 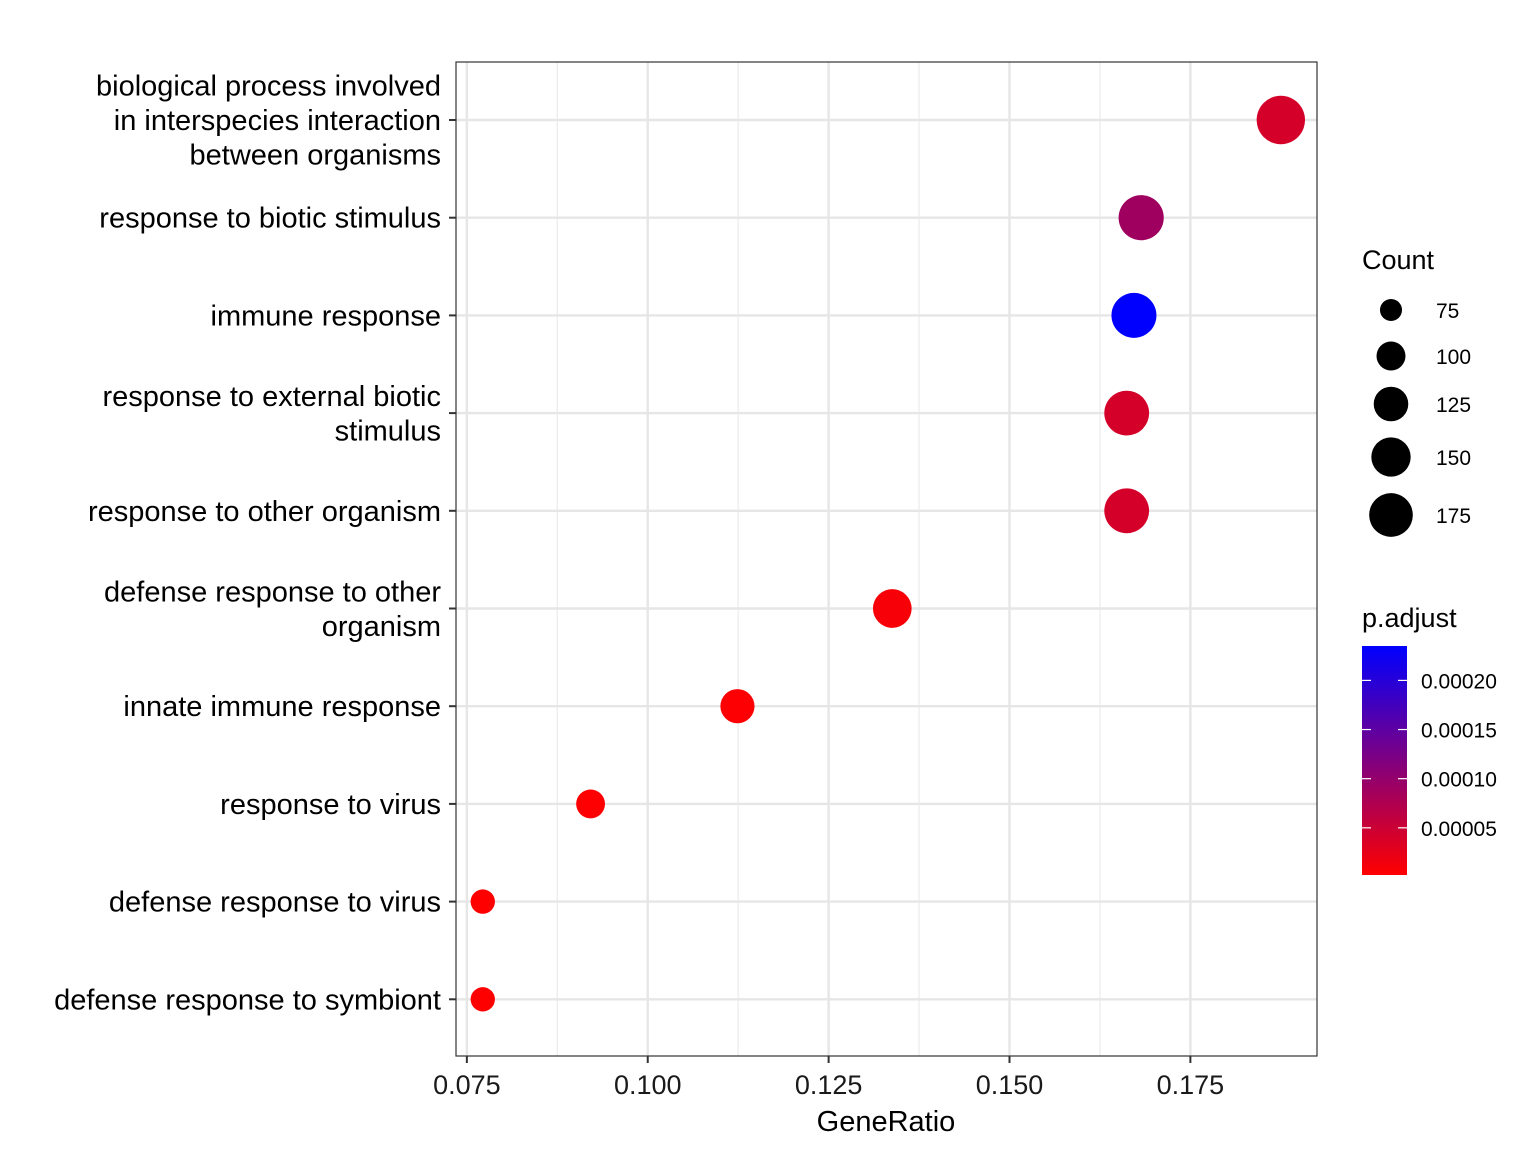 What do you see at coordinates (1398, 260) in the screenshot?
I see `count-legend-title: Count` at bounding box center [1398, 260].